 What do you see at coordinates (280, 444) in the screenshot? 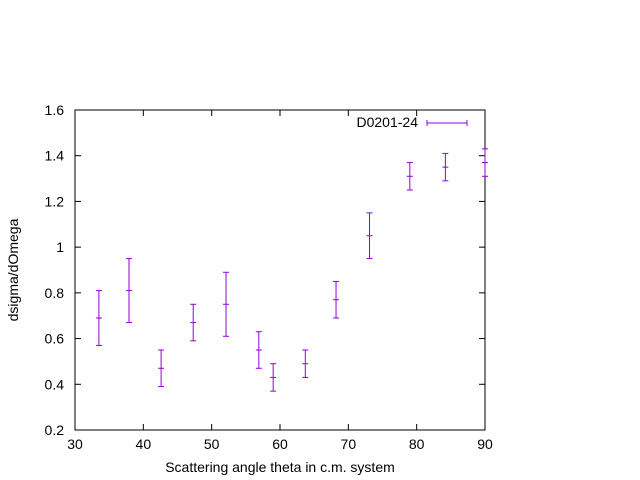
I see `x-tick-label: 60` at bounding box center [280, 444].